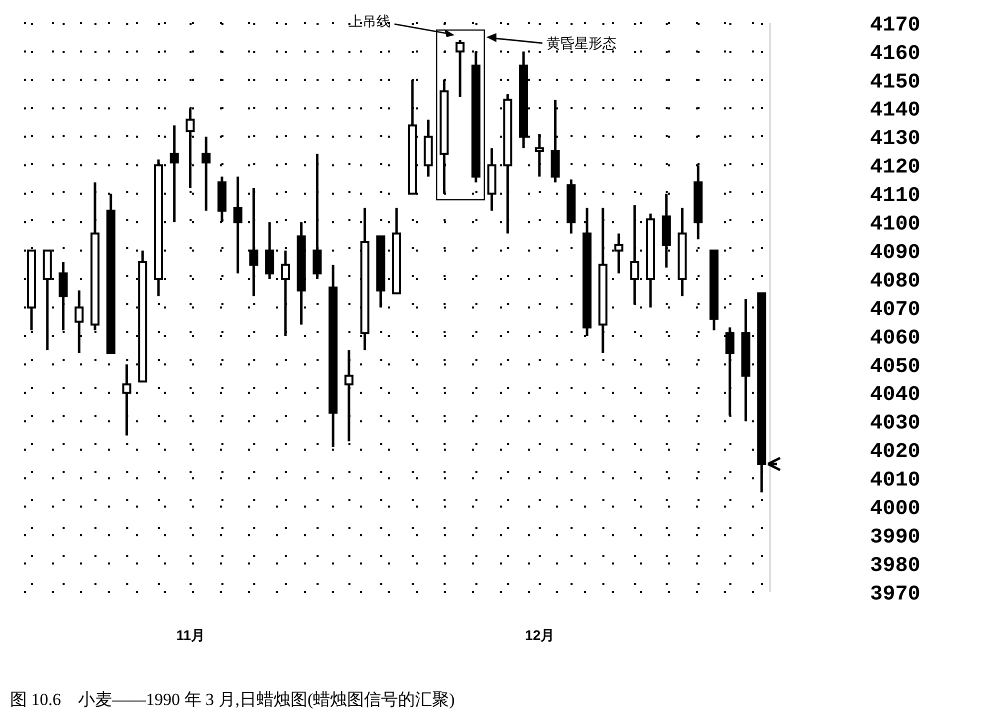 The image size is (983, 722). I want to click on y-tick-label: 4160, so click(895, 54).